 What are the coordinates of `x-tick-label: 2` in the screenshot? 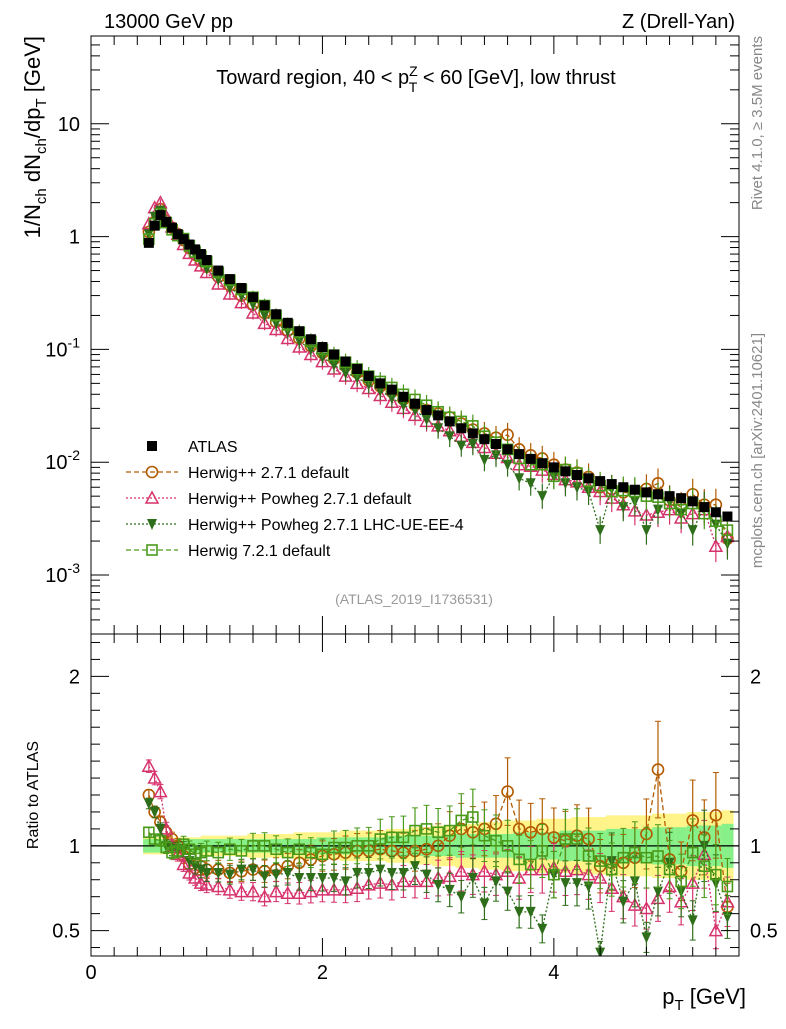 It's located at (322, 973).